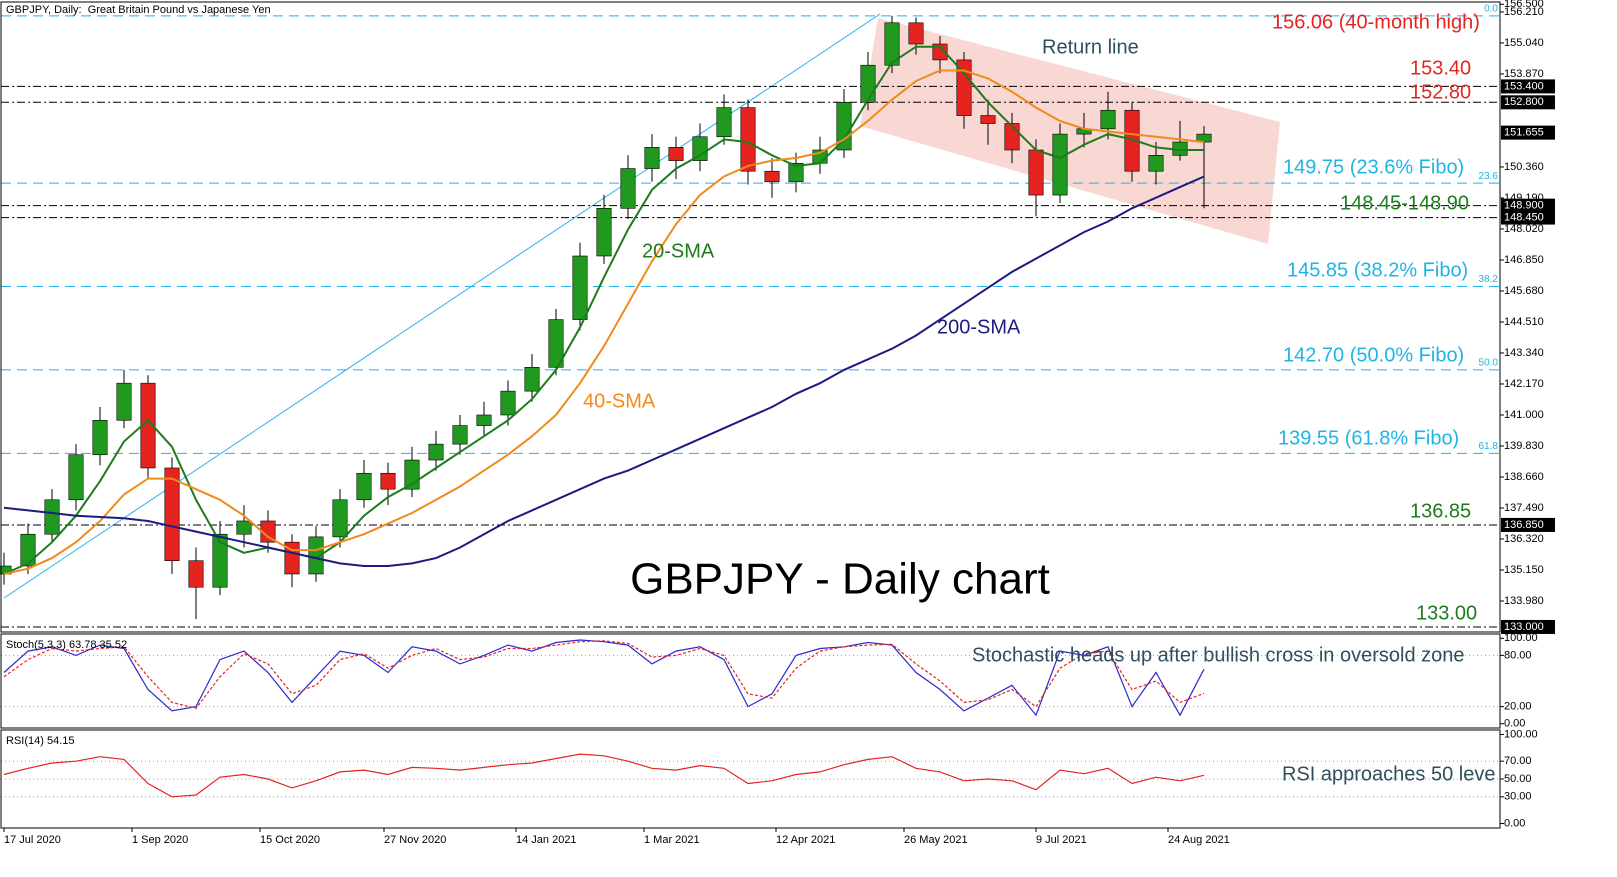 The image size is (1617, 877). Describe the element at coordinates (678, 251) in the screenshot. I see `series-label: 20-SMA` at that location.